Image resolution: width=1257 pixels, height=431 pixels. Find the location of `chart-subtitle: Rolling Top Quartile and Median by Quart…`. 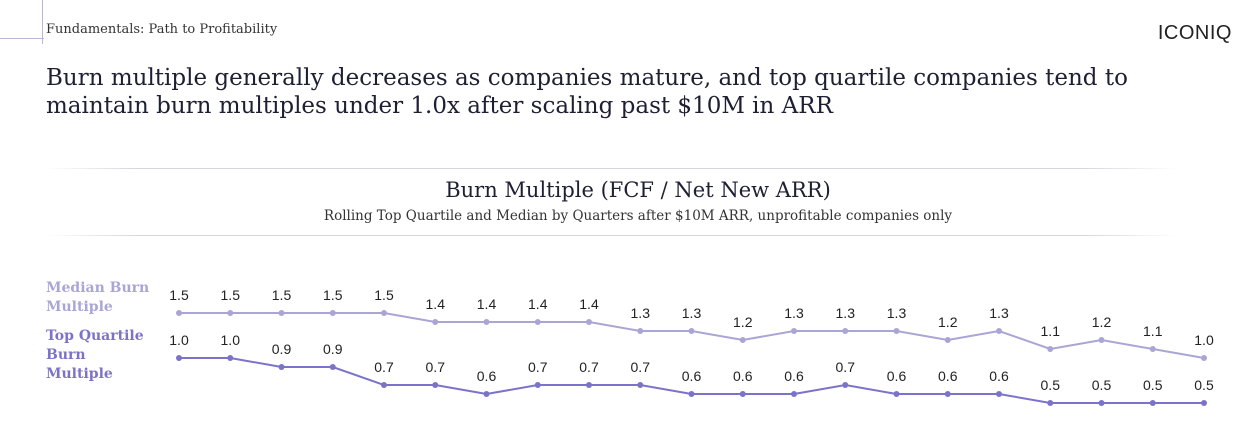

chart-subtitle: Rolling Top Quartile and Median by Quart… is located at coordinates (638, 216).